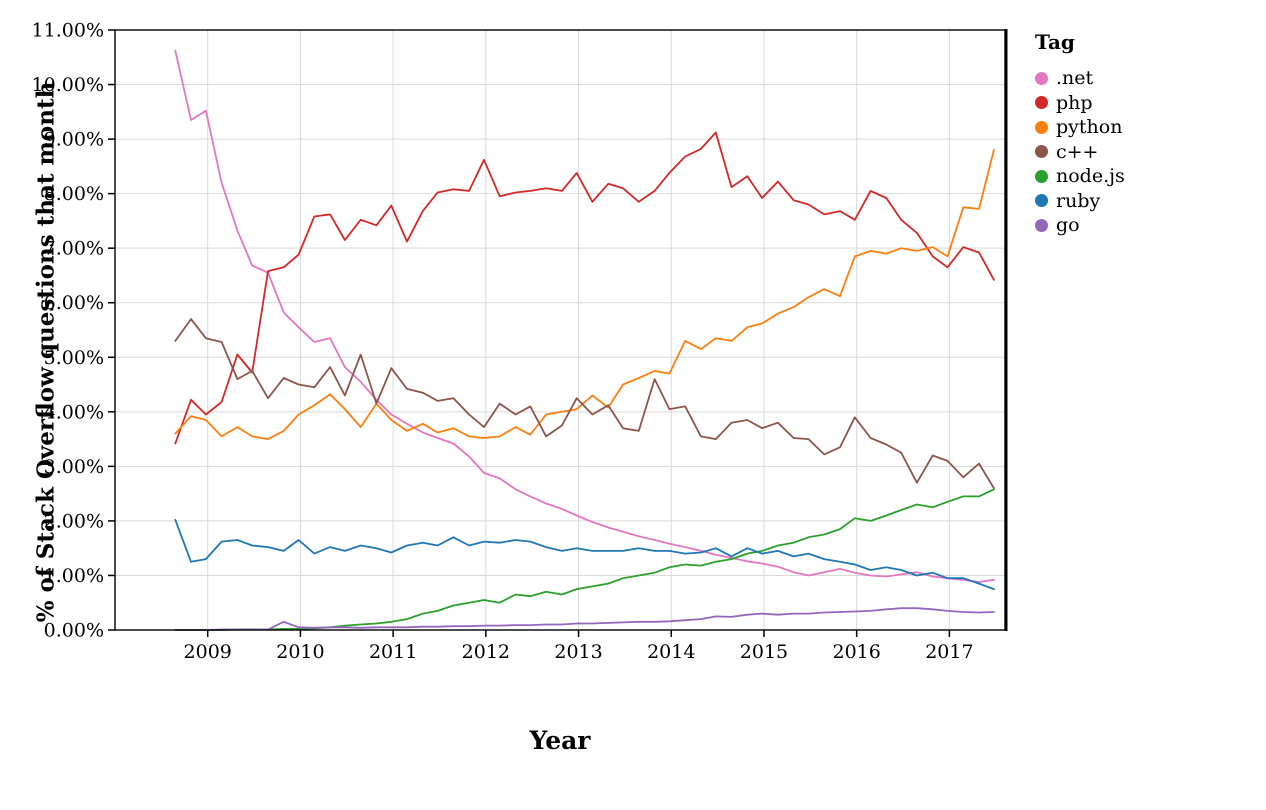 Image resolution: width=1266 pixels, height=810 pixels. I want to click on y-tick-label: 5.00%, so click(74, 358).